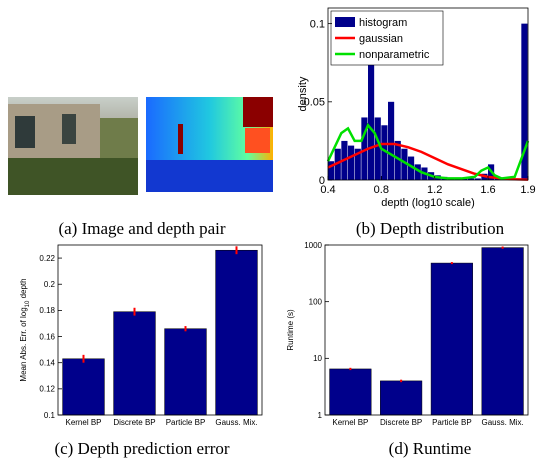 This screenshot has width=537, height=463. Describe the element at coordinates (47, 258) in the screenshot. I see `y-tick-label: 0.22` at that location.